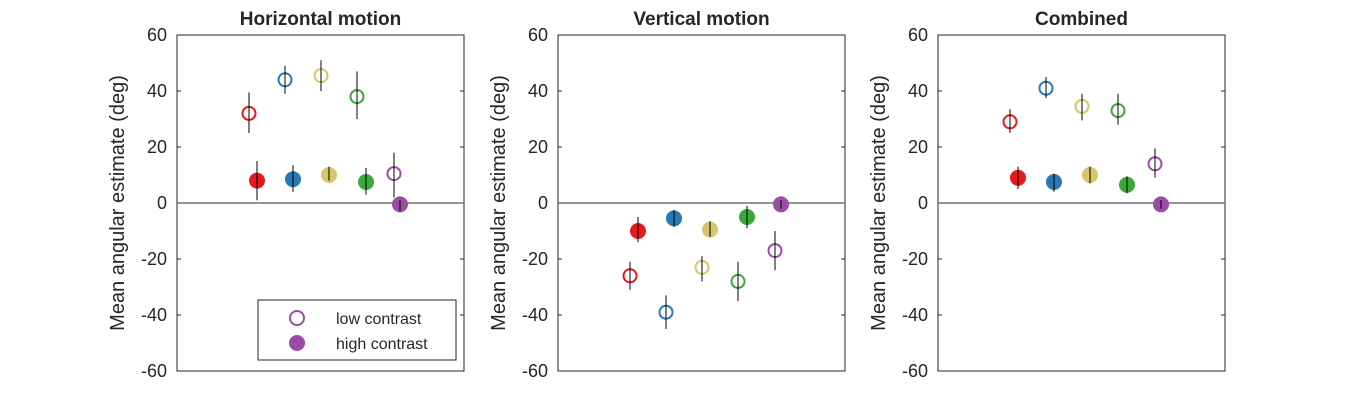 The width and height of the screenshot is (1354, 417). Describe the element at coordinates (701, 19) in the screenshot. I see `panel-title: Vertical motion` at that location.